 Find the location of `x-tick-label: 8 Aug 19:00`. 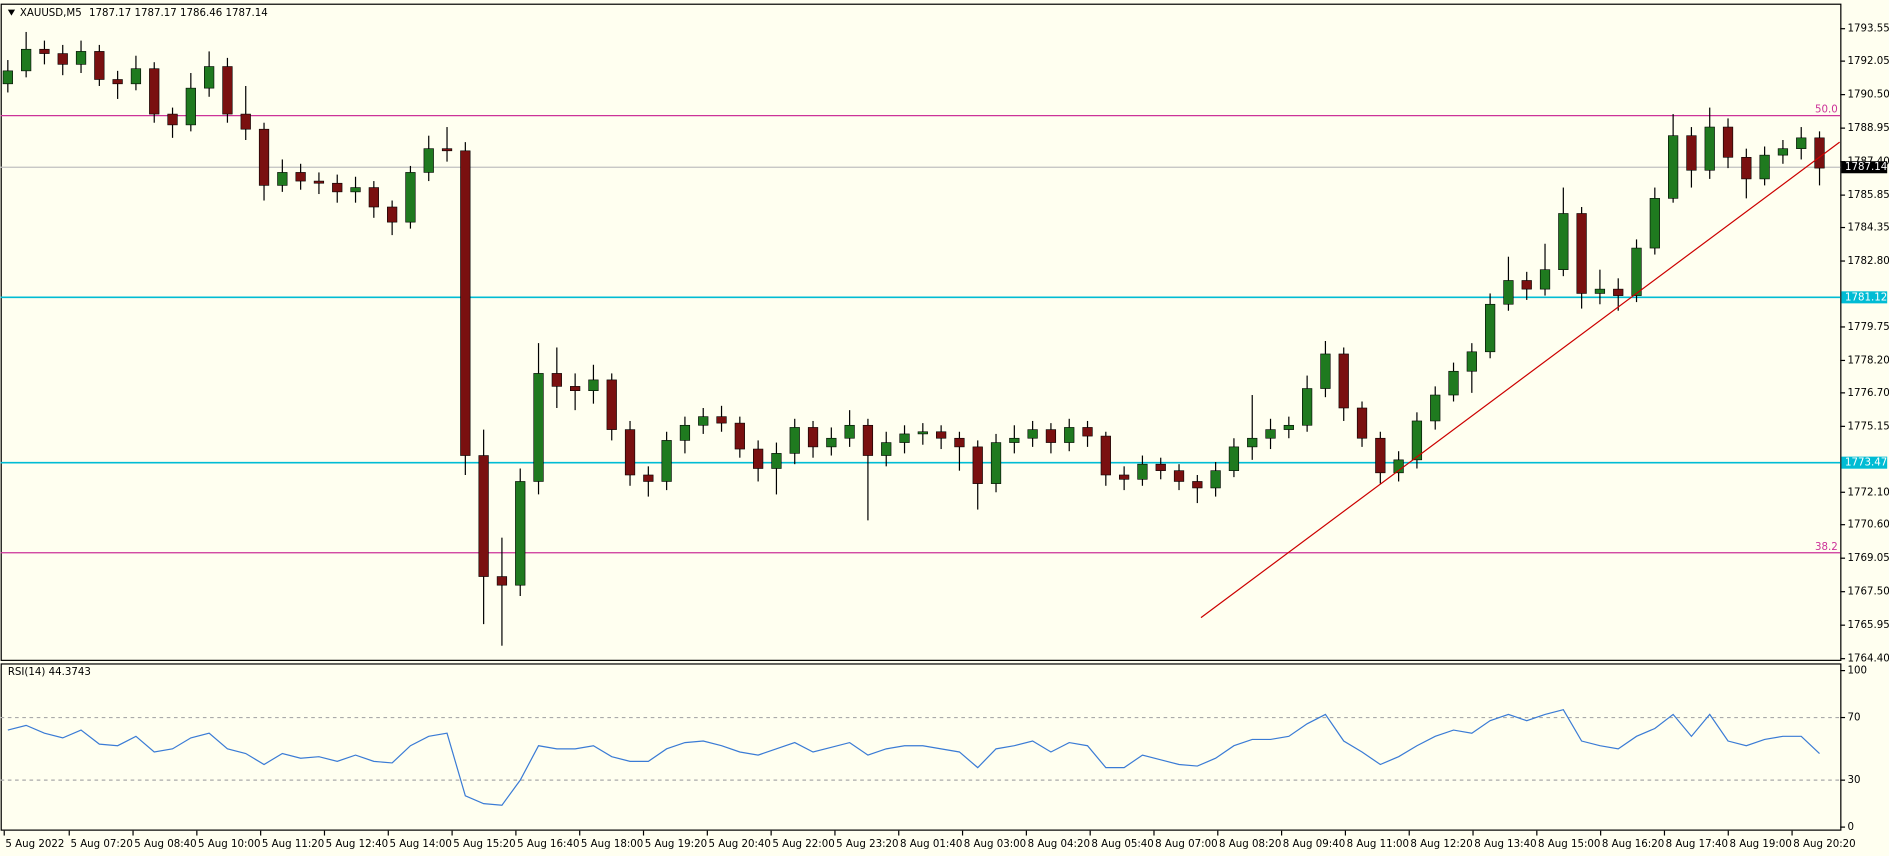

x-tick-label: 8 Aug 19:00 is located at coordinates (1760, 844).